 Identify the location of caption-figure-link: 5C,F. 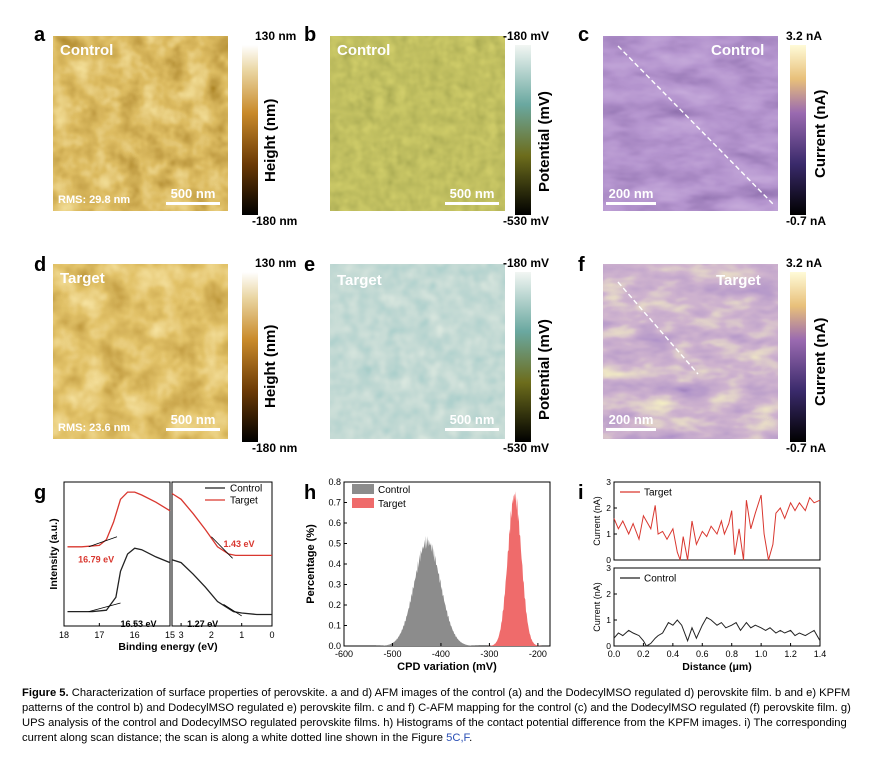
(458, 738).